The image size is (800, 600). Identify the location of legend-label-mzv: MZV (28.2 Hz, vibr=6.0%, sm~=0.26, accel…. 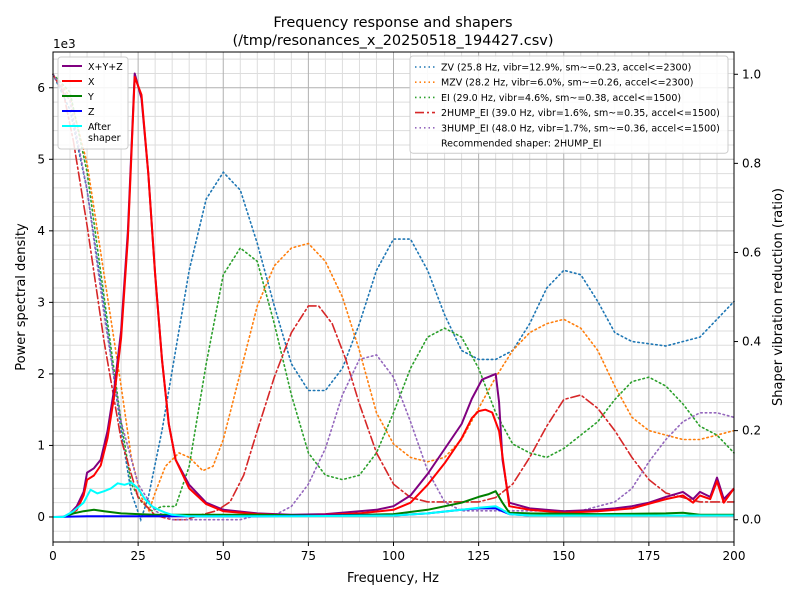
(567, 83).